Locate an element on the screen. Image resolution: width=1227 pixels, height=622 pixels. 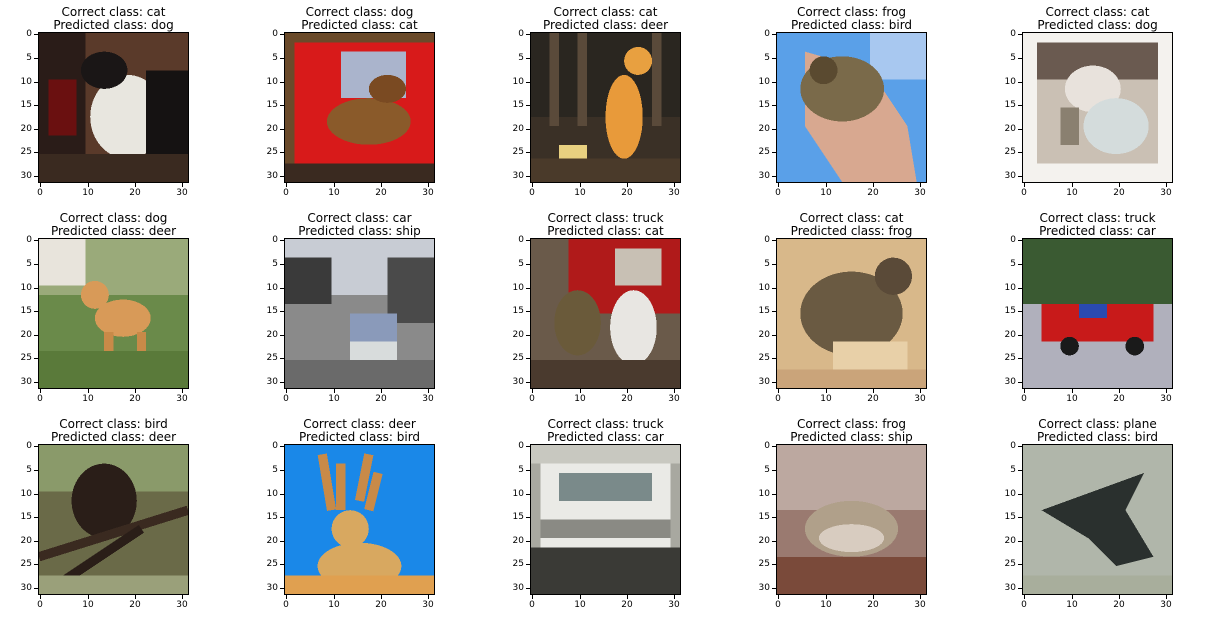
correct-class-label: Correct class: frog is located at coordinates (851, 424).